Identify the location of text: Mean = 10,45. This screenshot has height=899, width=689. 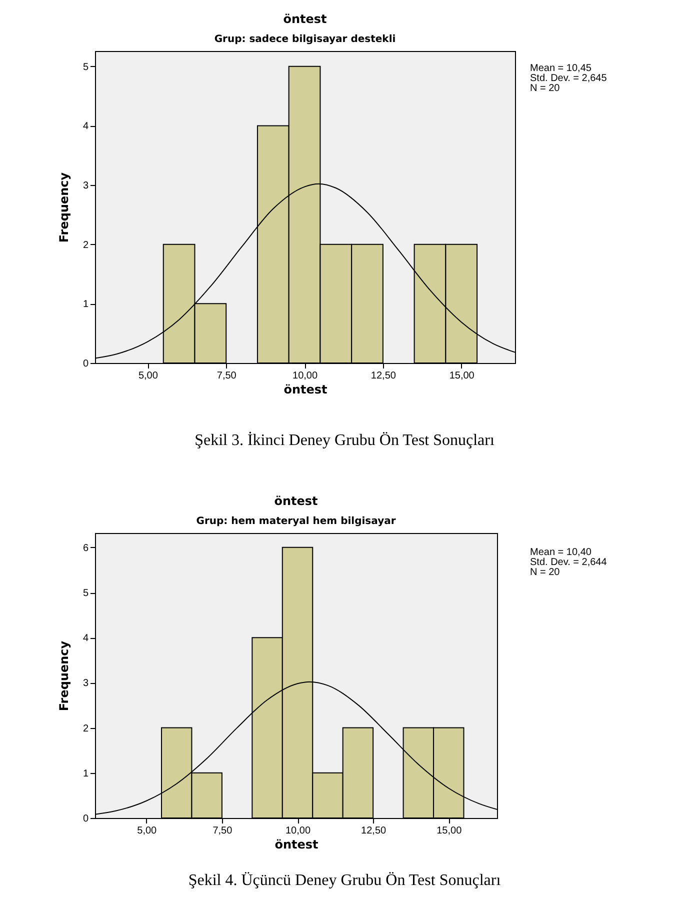
(561, 68).